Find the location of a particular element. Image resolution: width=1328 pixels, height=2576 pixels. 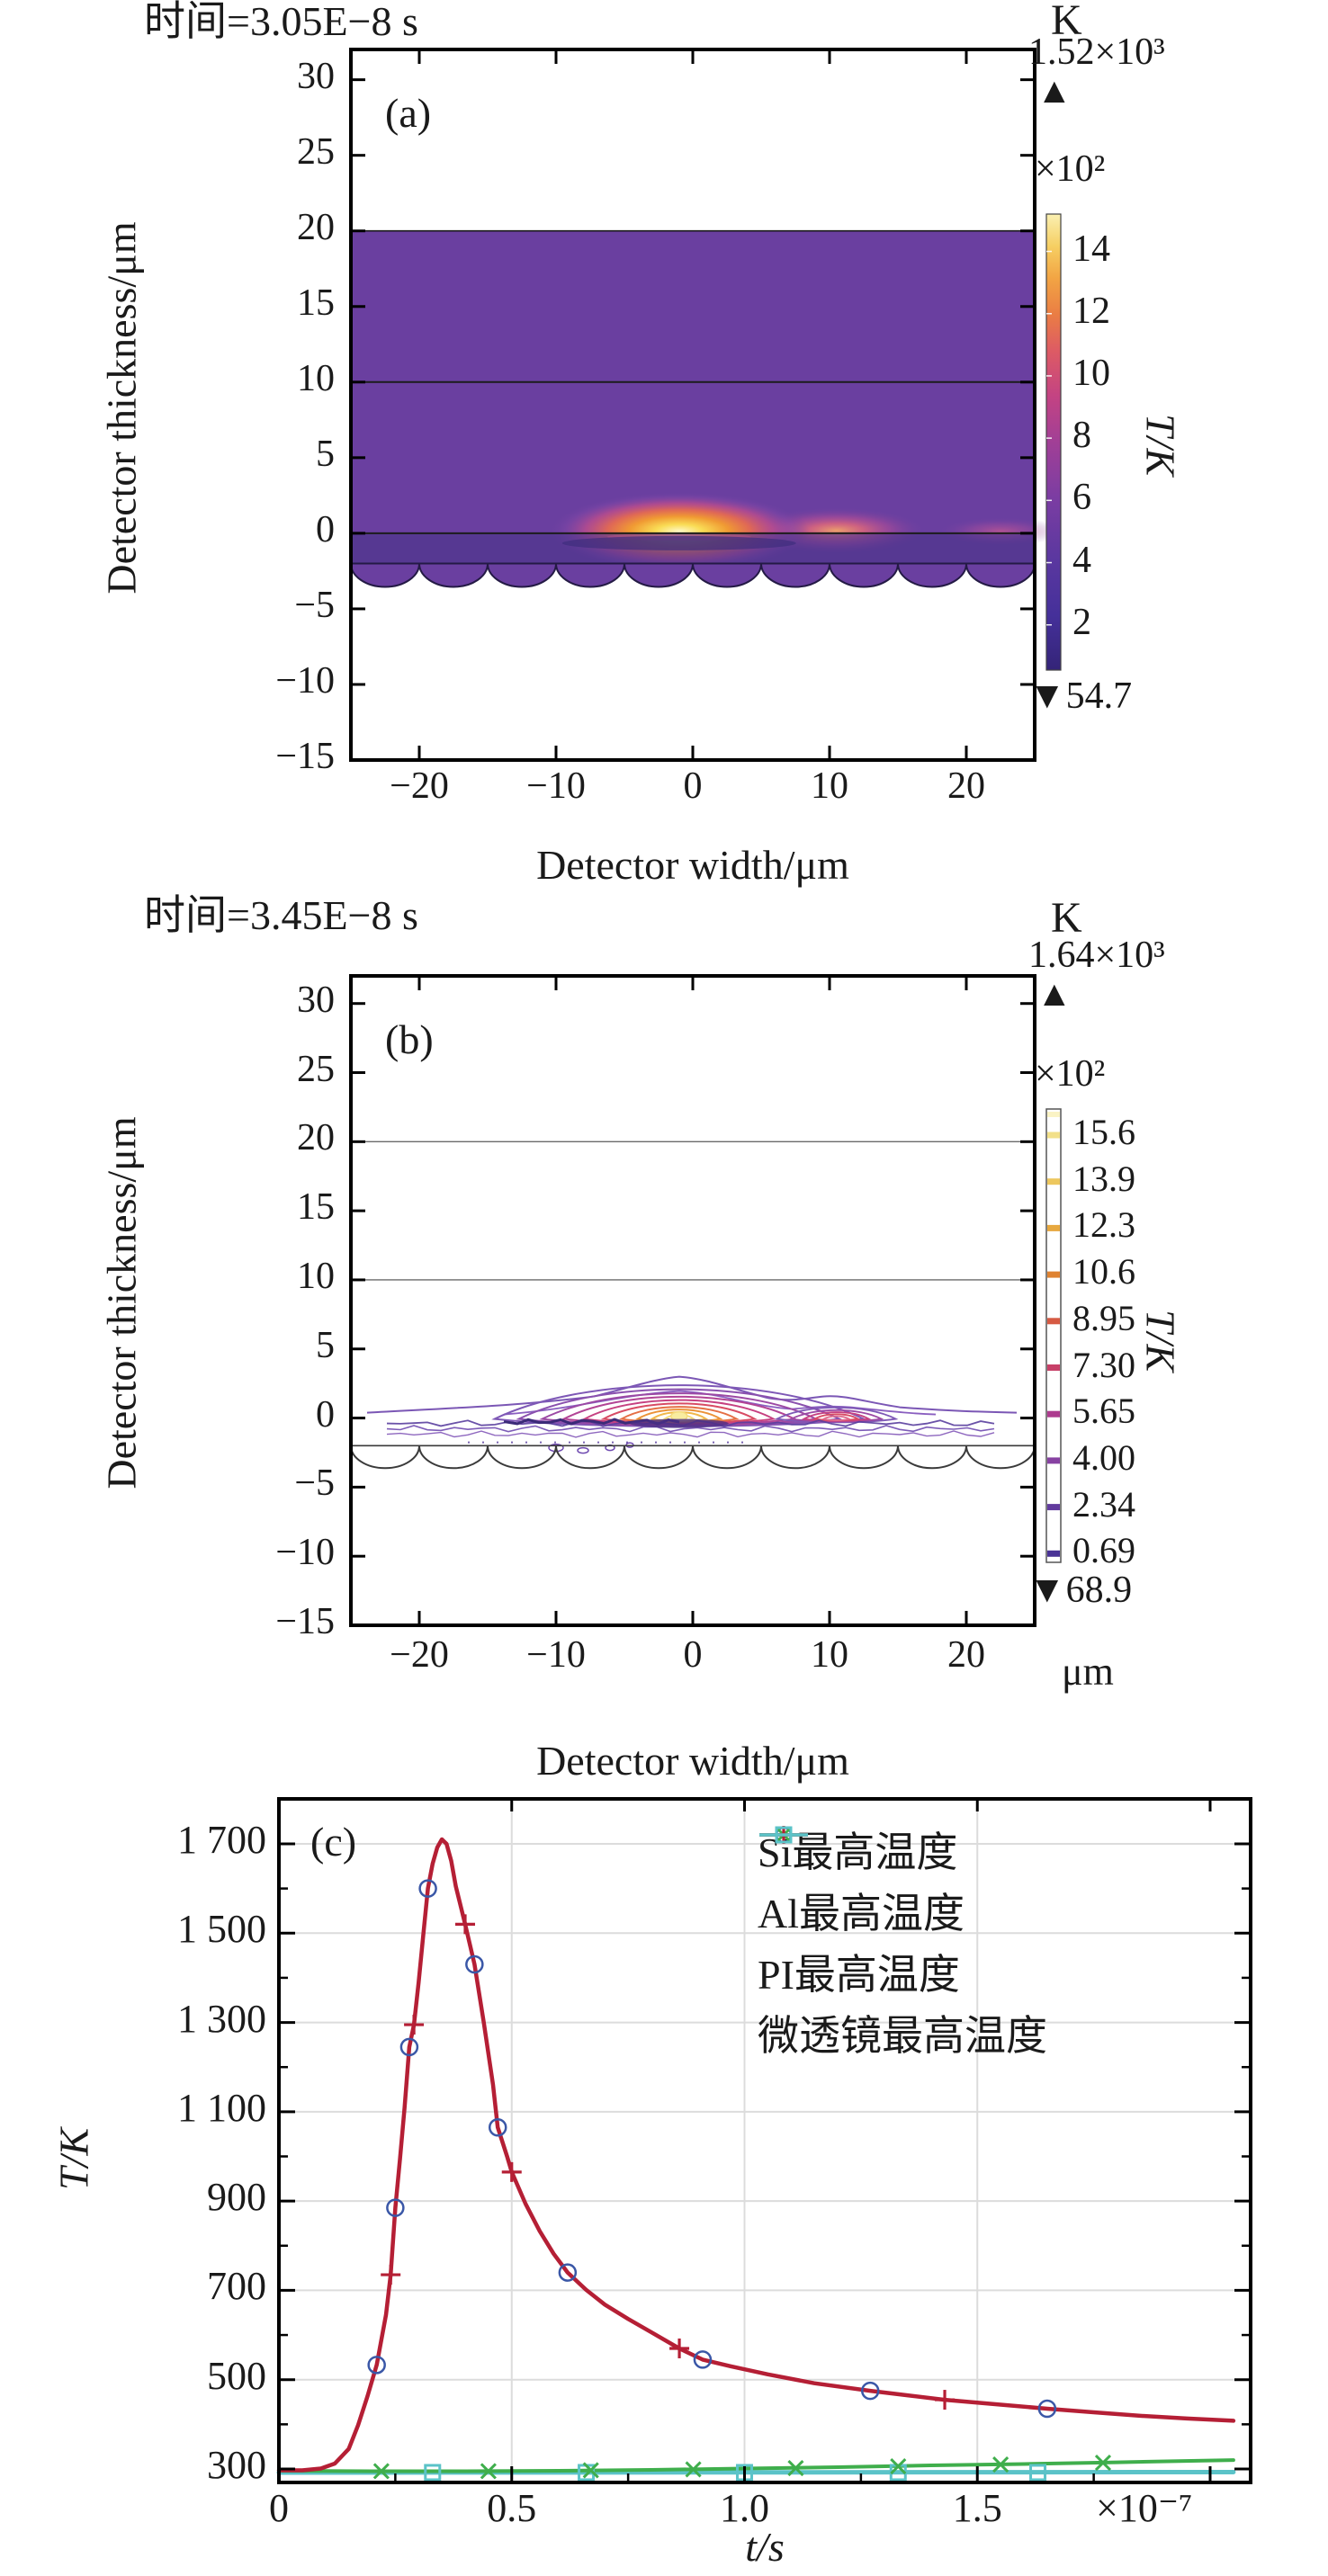

panel-c-y-tick-label: 500 is located at coordinates (236, 2375).